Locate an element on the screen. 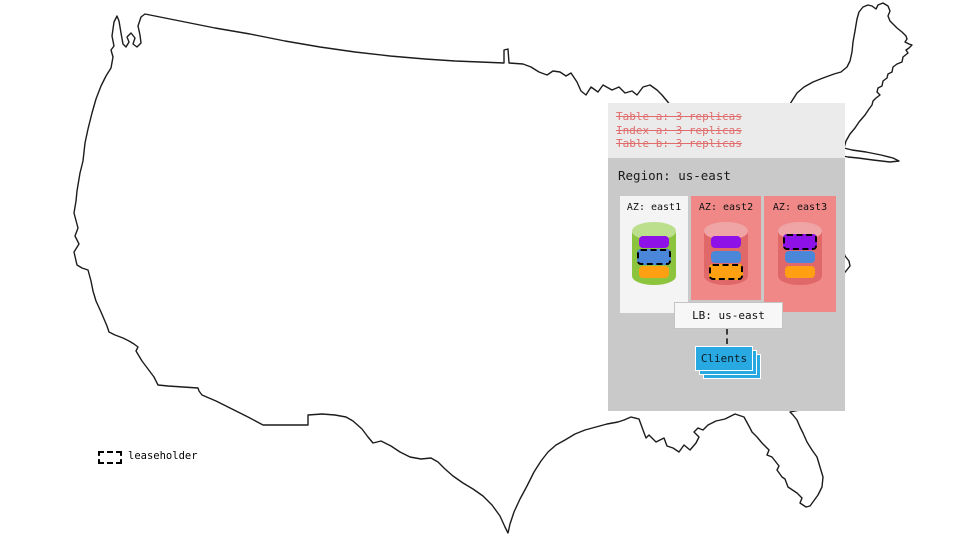 This screenshot has width=960, height=540. zone-config-line-table-b: Table b: 3 replicas is located at coordinates (679, 143).